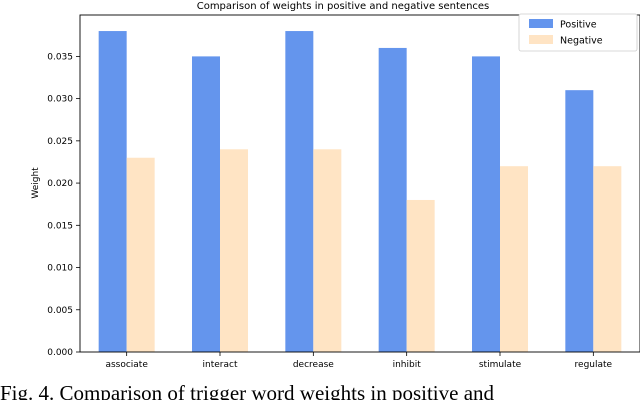 This screenshot has height=400, width=640. Describe the element at coordinates (514, 259) in the screenshot. I see `bar-negative-stimulate` at that location.